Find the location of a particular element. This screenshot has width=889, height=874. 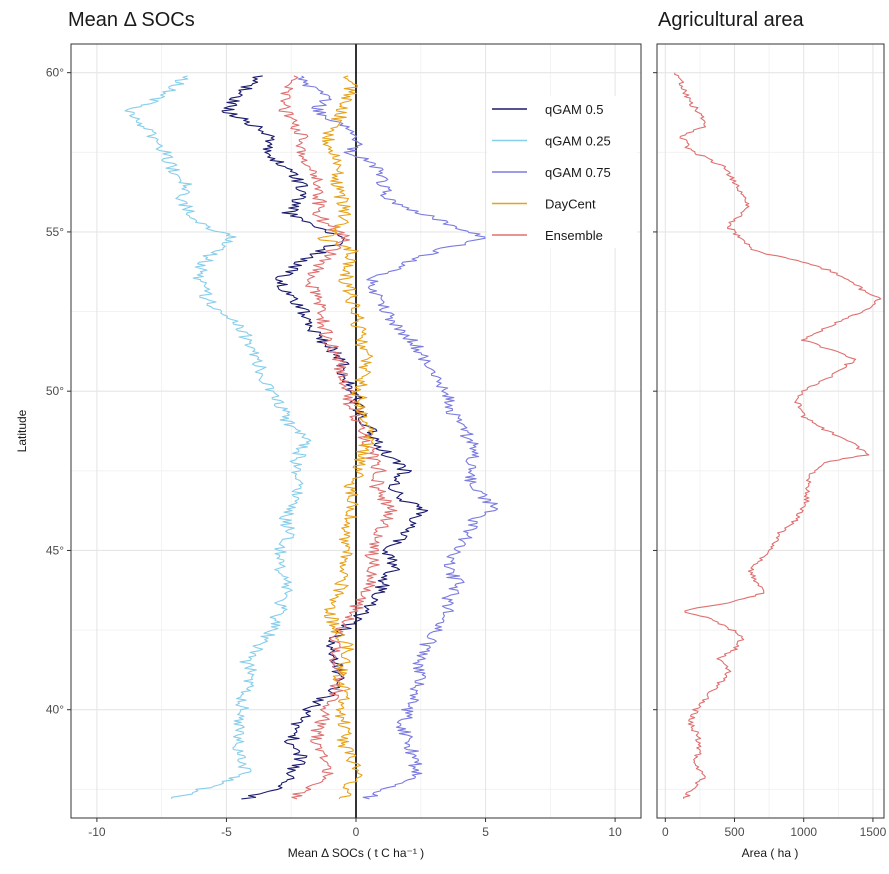

area-y-axis-ticks is located at coordinates (655, 391).